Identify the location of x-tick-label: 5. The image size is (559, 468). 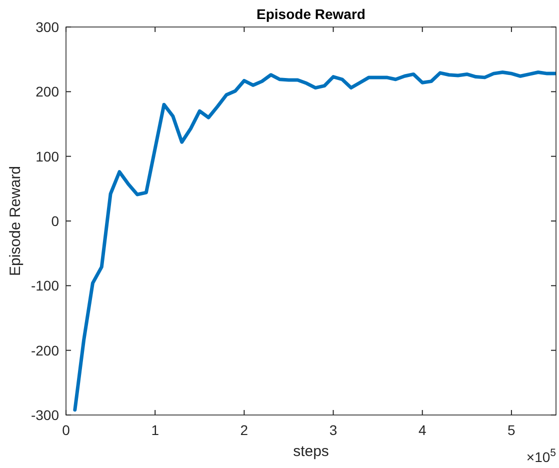
(512, 430).